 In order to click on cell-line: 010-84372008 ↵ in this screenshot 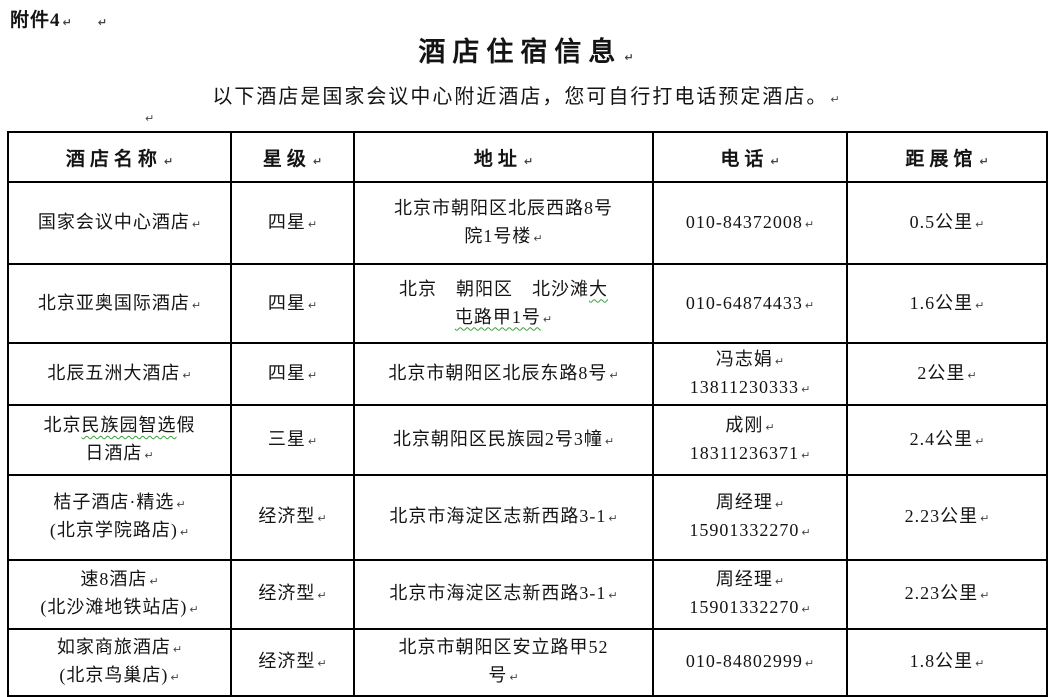, I will do `click(750, 223)`.